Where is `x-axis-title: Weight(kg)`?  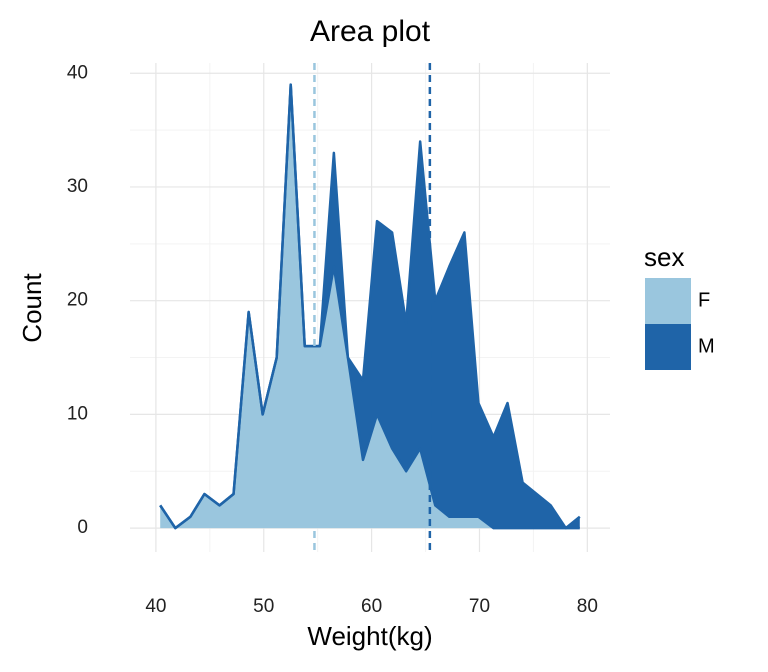
x-axis-title: Weight(kg) is located at coordinates (369, 636).